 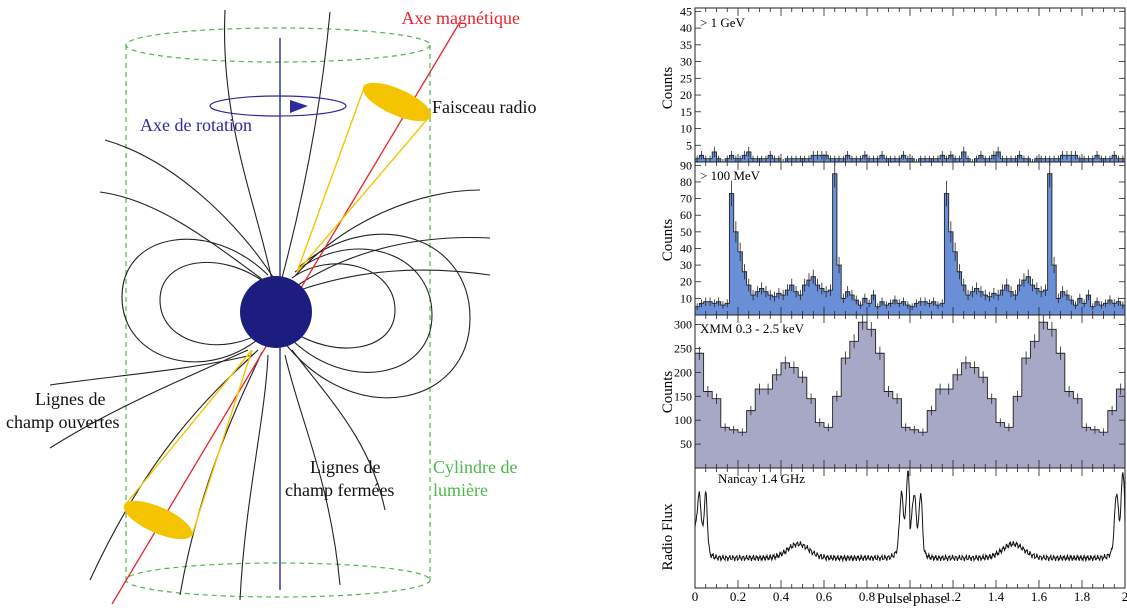 I want to click on panel-xmm: 50 100 150 200 250 300, so click(x=900, y=391).